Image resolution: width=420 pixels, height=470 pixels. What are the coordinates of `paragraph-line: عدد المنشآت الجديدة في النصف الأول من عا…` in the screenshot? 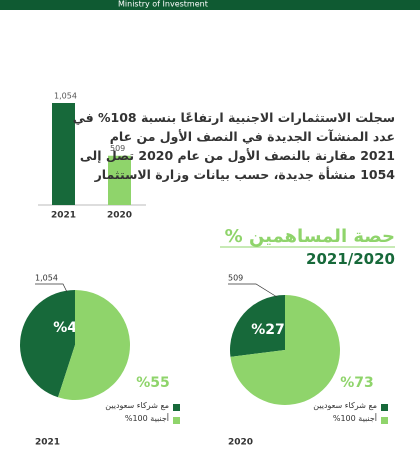 It's located at (252, 136).